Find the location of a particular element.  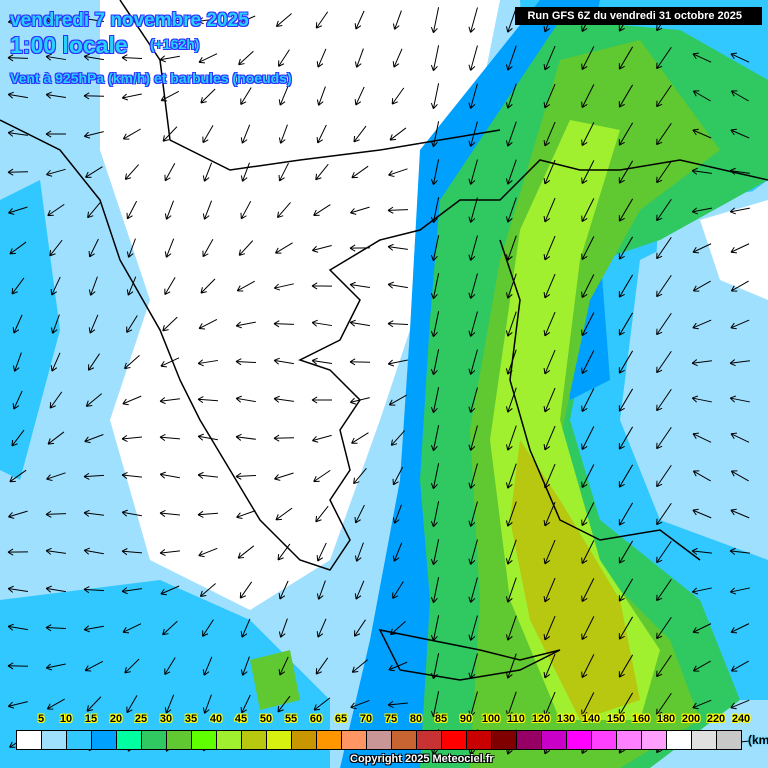

forecast-date: vendredi 7 novembre 2025 is located at coordinates (129, 20).